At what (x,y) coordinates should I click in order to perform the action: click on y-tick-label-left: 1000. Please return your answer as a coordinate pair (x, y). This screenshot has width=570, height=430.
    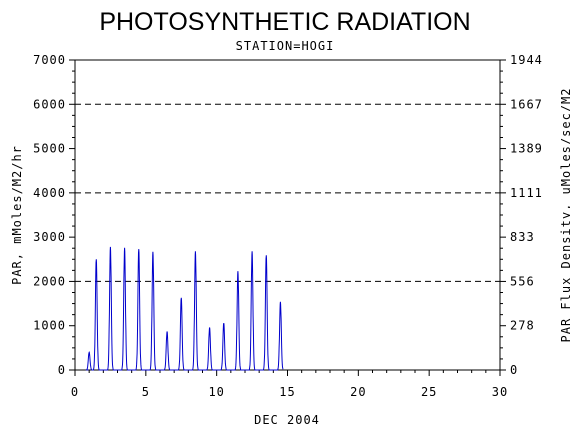
    Looking at the image, I should click on (49, 326).